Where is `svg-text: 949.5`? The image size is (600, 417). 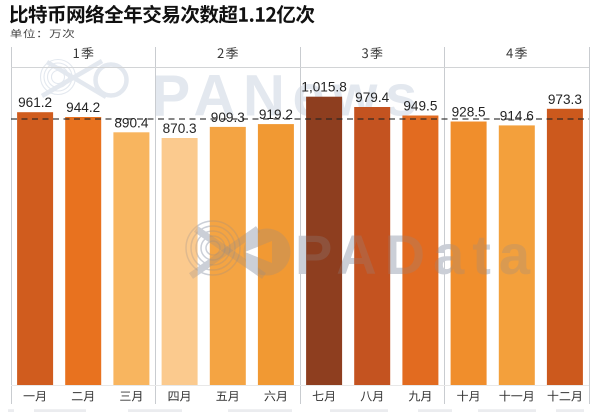 svg-text: 949.5 is located at coordinates (420, 106).